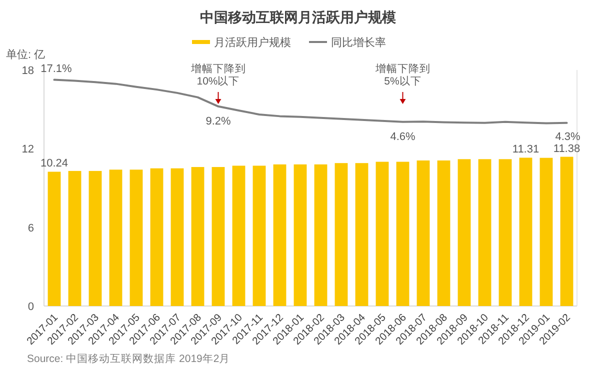 This screenshot has width=596, height=372. What do you see at coordinates (526, 150) in the screenshot?
I see `data-label: 11.31` at bounding box center [526, 150].